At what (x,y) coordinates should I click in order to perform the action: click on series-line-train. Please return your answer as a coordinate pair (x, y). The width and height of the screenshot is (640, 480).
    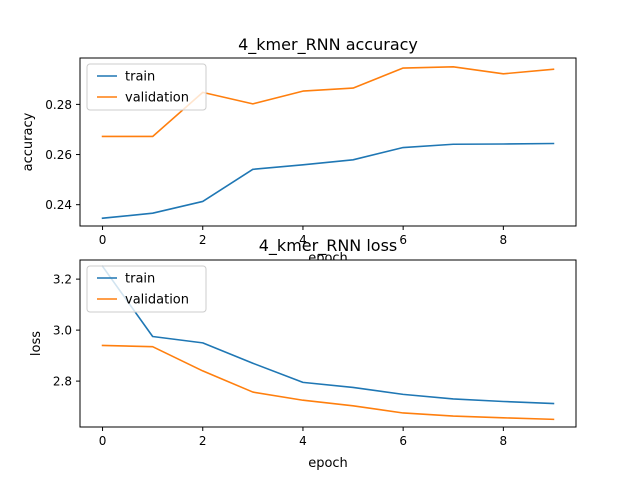
    Looking at the image, I should click on (328, 181).